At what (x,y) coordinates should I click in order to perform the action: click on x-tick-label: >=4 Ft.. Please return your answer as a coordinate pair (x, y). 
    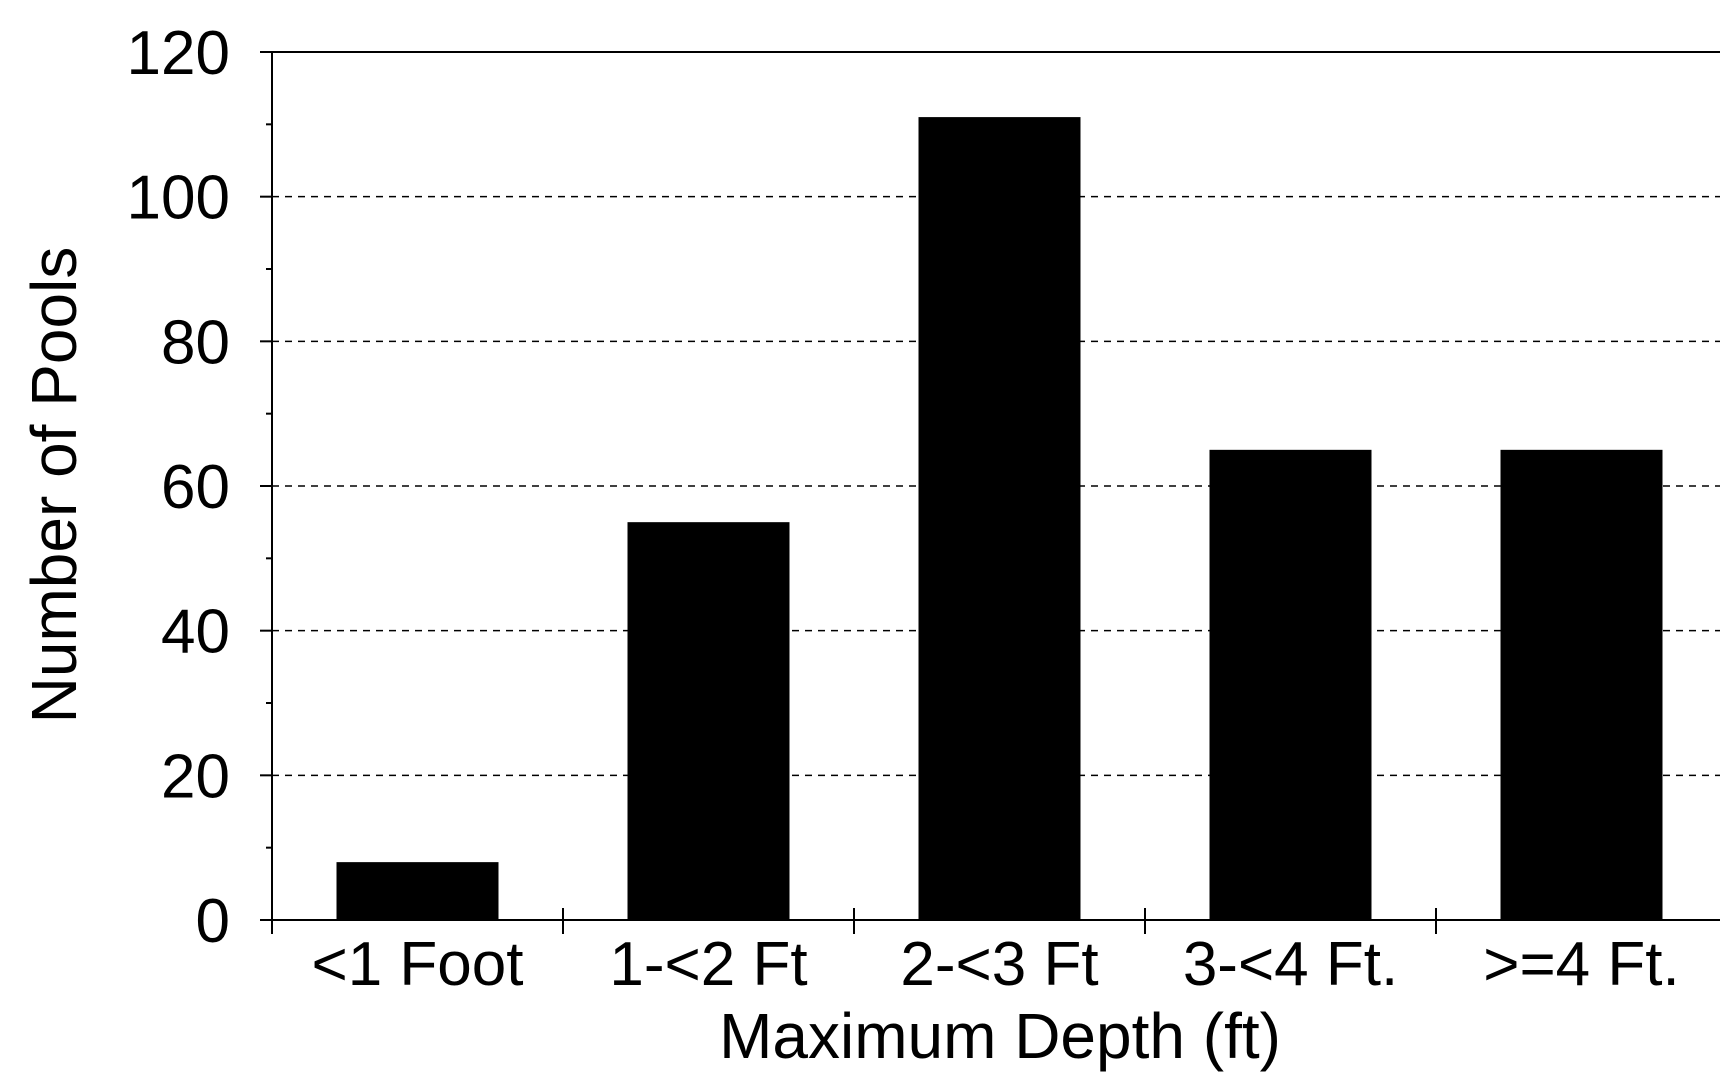
    Looking at the image, I should click on (1581, 964).